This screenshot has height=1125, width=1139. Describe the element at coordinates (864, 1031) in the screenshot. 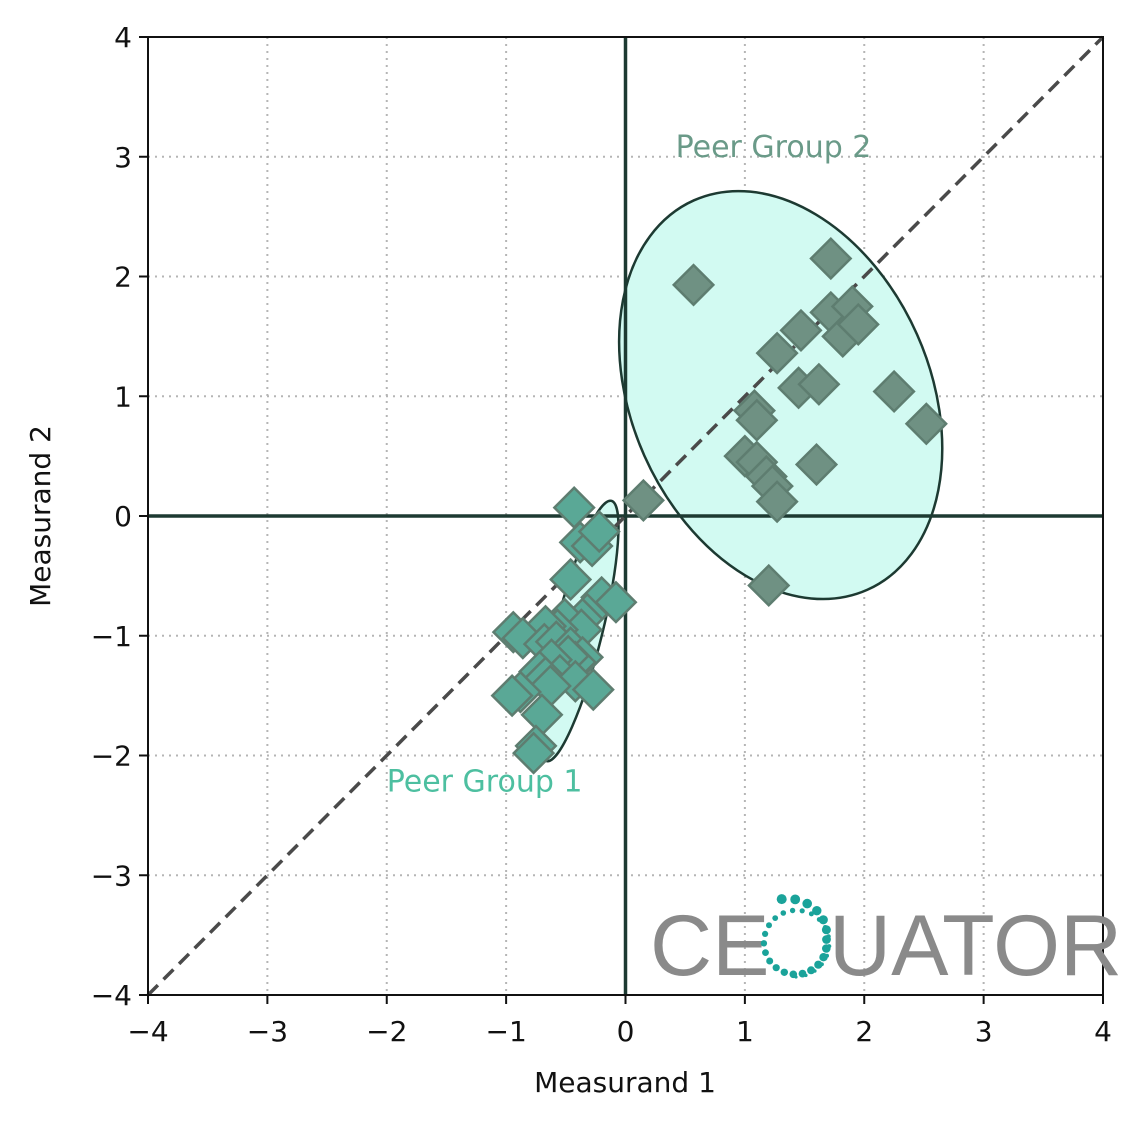

I see `x-tick-label-6: 2` at that location.